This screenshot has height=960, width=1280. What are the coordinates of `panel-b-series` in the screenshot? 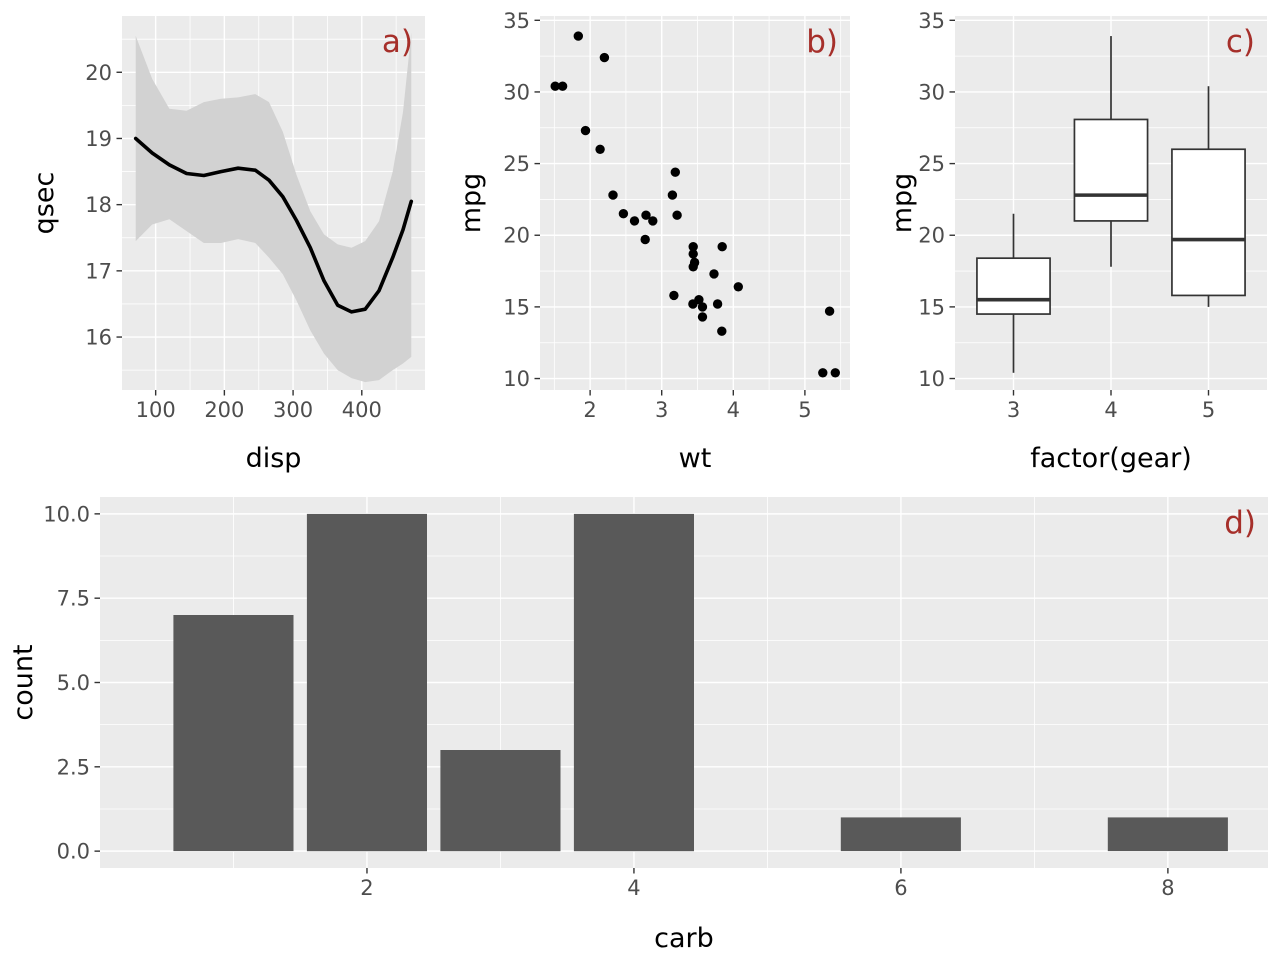 It's located at (695, 204).